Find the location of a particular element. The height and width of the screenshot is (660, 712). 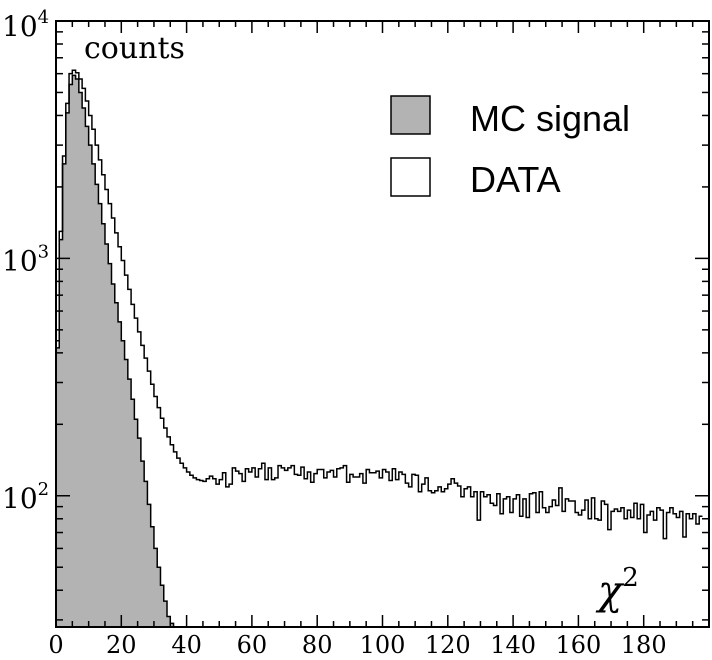

legend-label-mc-signal: MC signal is located at coordinates (550, 118).